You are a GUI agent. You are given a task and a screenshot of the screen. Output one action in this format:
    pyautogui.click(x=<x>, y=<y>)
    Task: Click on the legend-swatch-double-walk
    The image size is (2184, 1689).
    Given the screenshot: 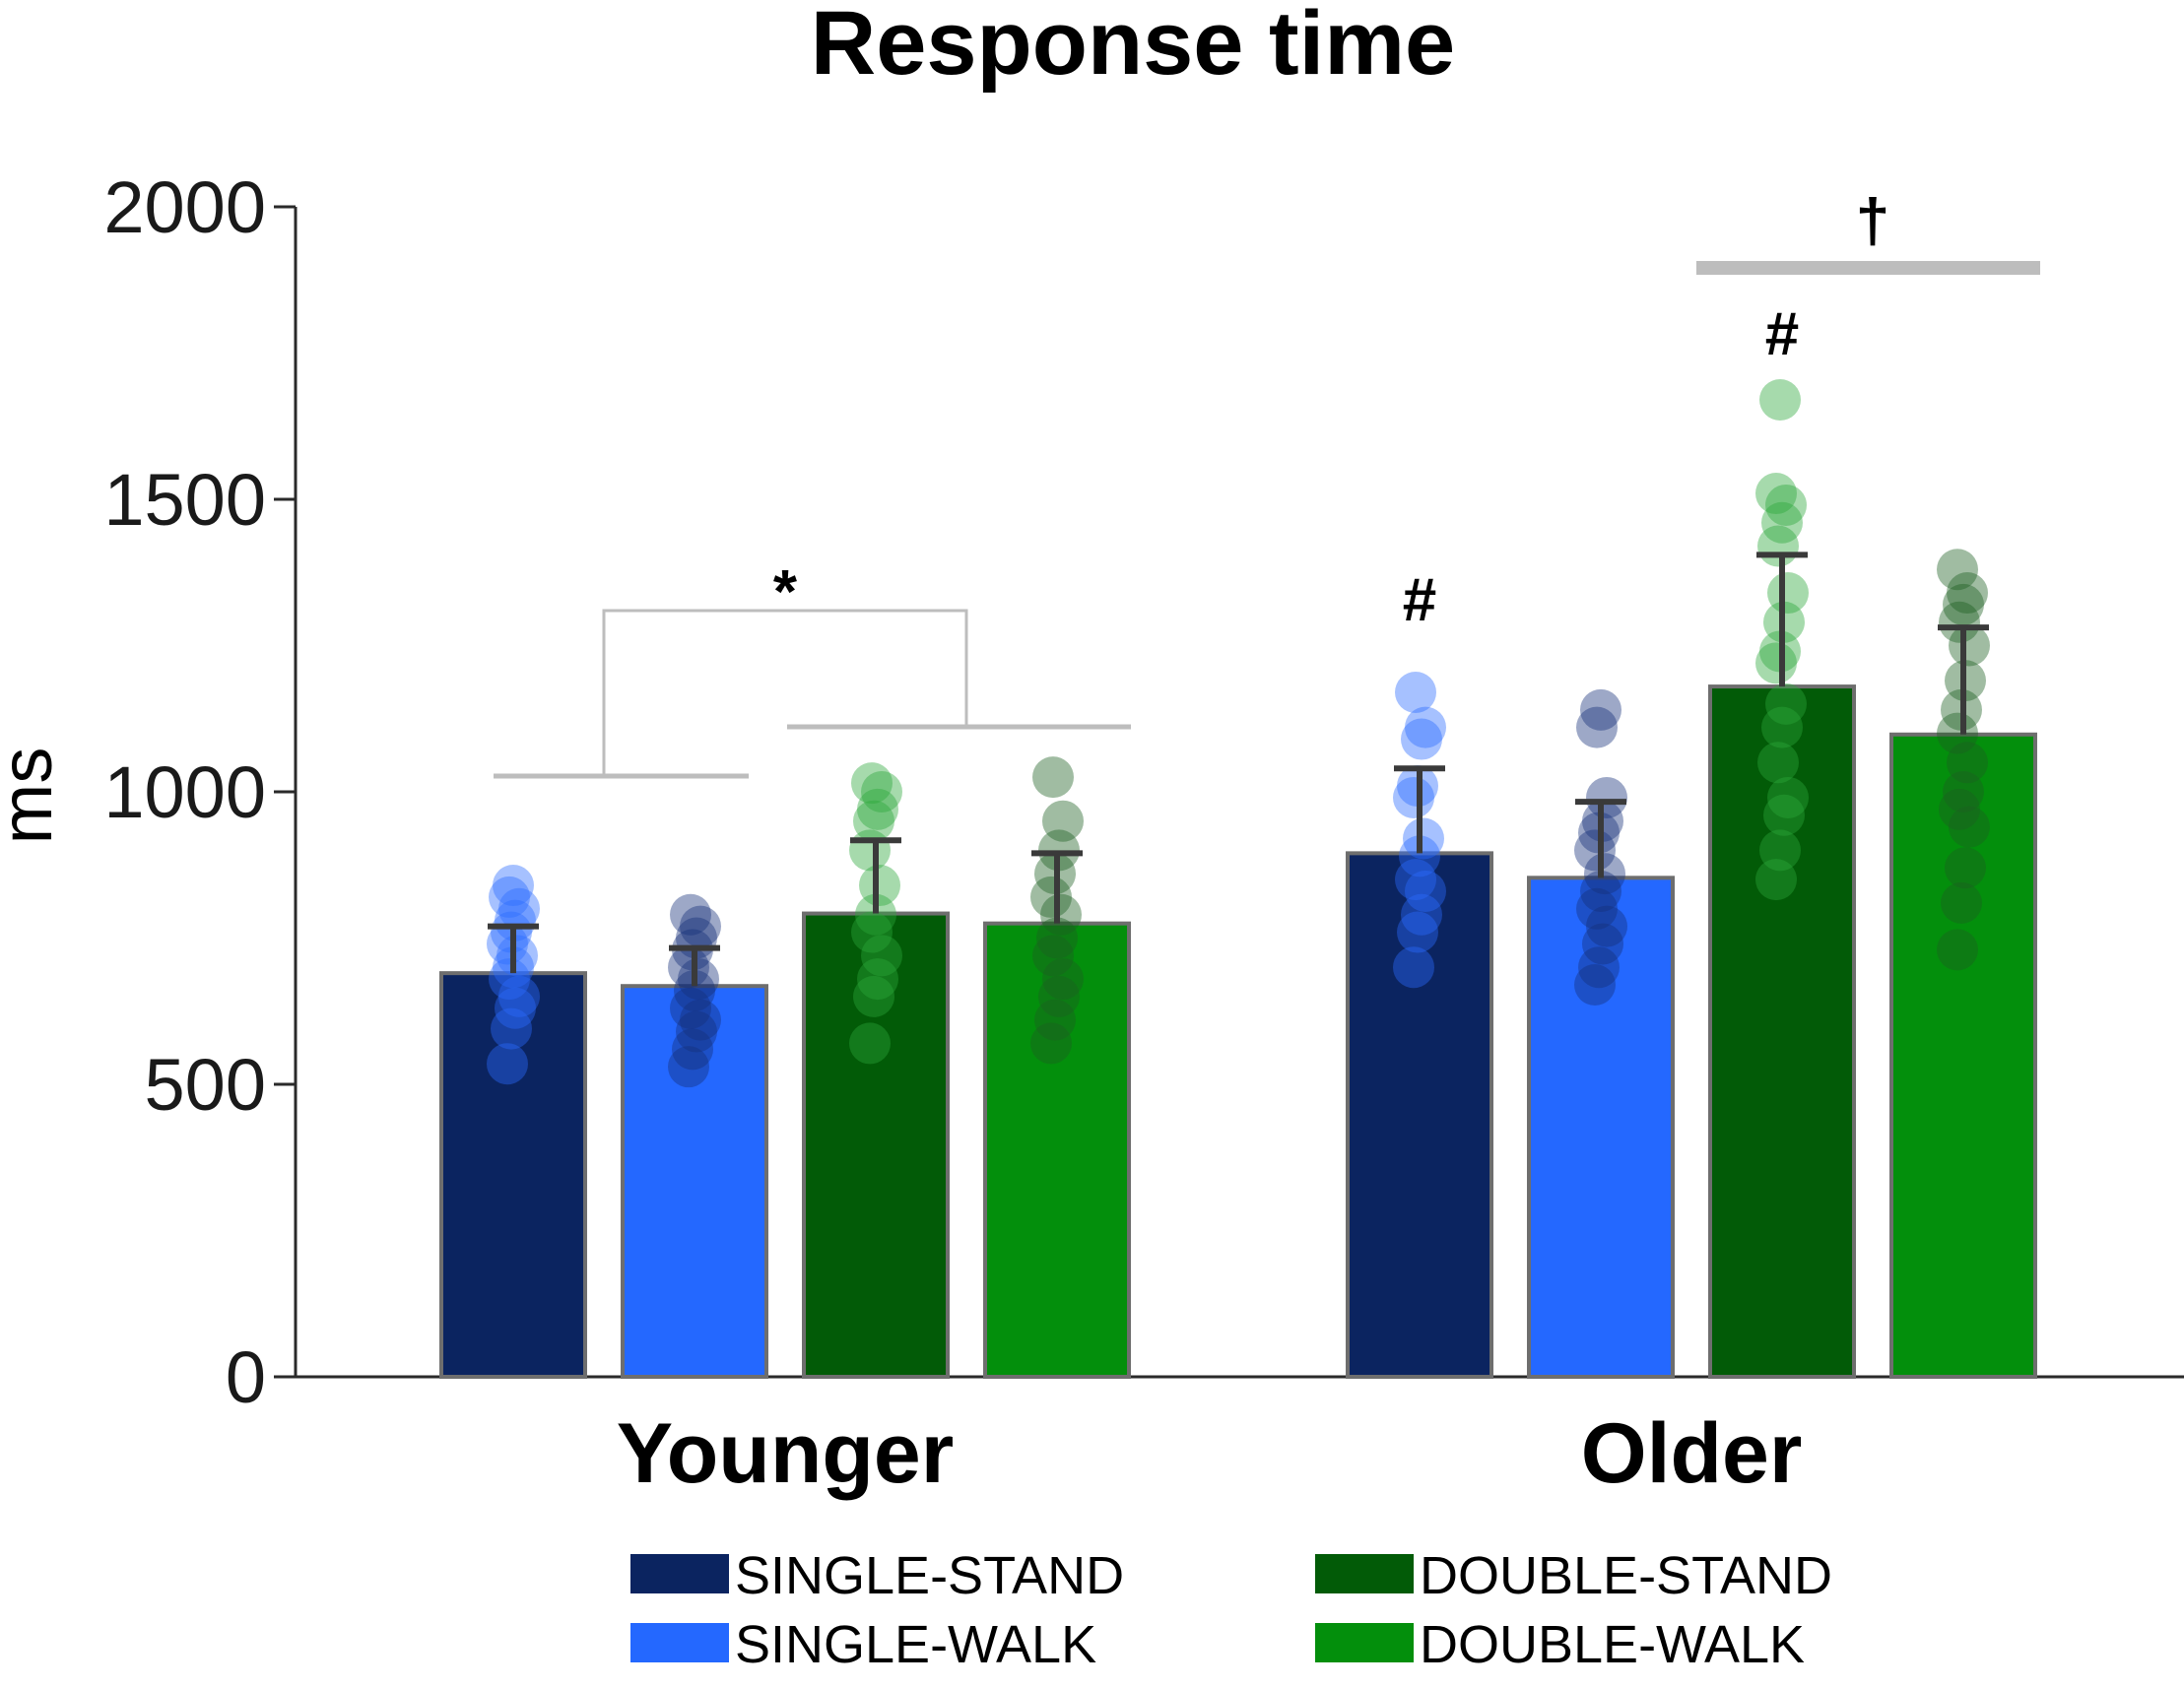 What is the action you would take?
    pyautogui.click(x=1364, y=1642)
    